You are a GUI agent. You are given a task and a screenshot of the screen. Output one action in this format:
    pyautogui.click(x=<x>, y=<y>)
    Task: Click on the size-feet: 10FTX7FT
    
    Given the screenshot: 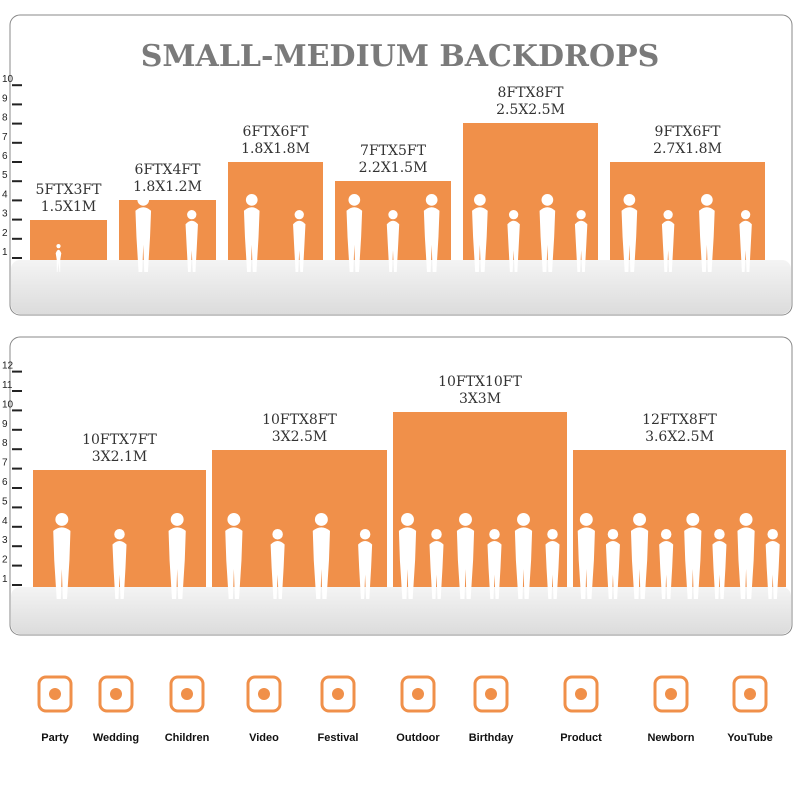 What is the action you would take?
    pyautogui.click(x=119, y=440)
    